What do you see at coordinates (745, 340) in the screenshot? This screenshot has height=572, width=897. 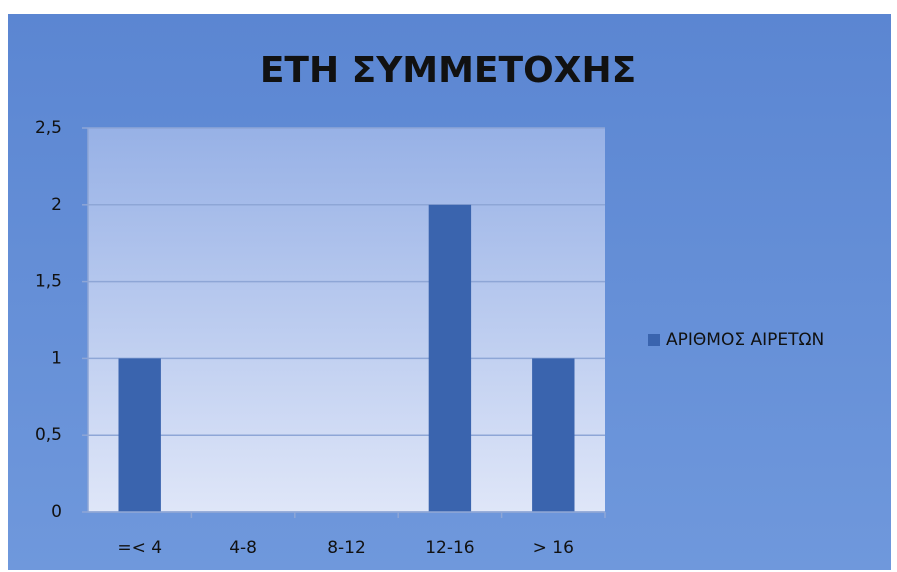 I see `legend-label: ΑΡΙΘΜΟΣ ΑΙΡΕΤΩΝ` at bounding box center [745, 340].